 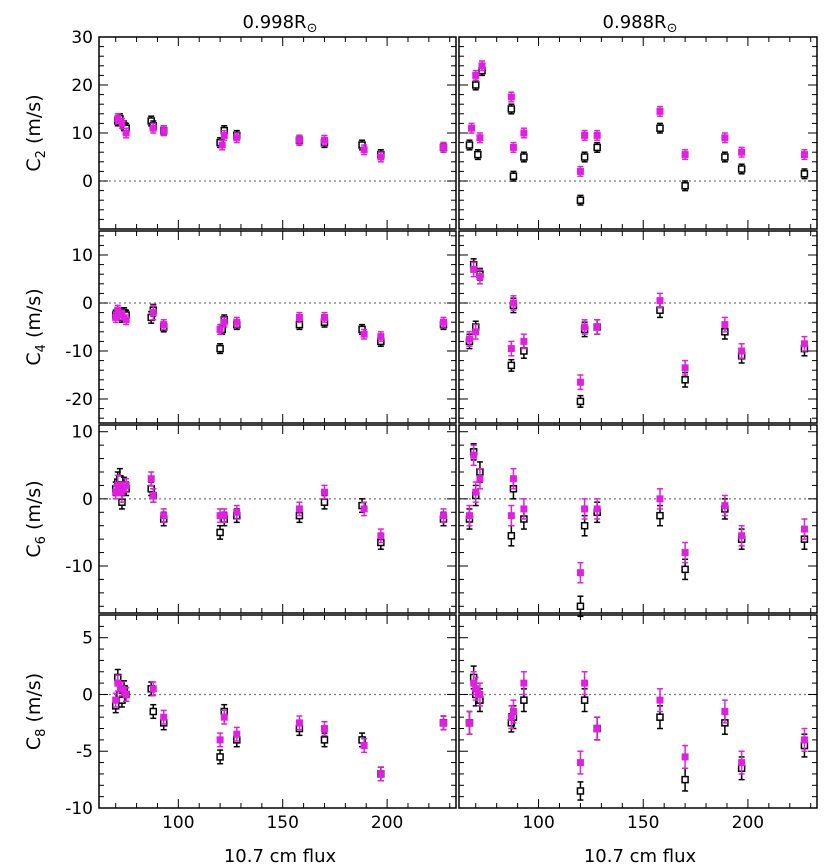 What do you see at coordinates (41, 348) in the screenshot?
I see `y-axis-label-subscript: 4` at bounding box center [41, 348].